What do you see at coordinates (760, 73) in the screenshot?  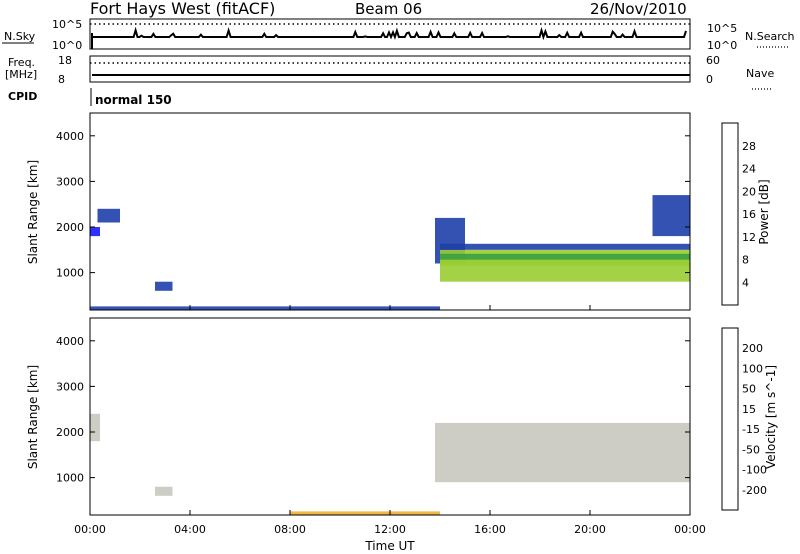 I see `nave-label: Nave` at bounding box center [760, 73].